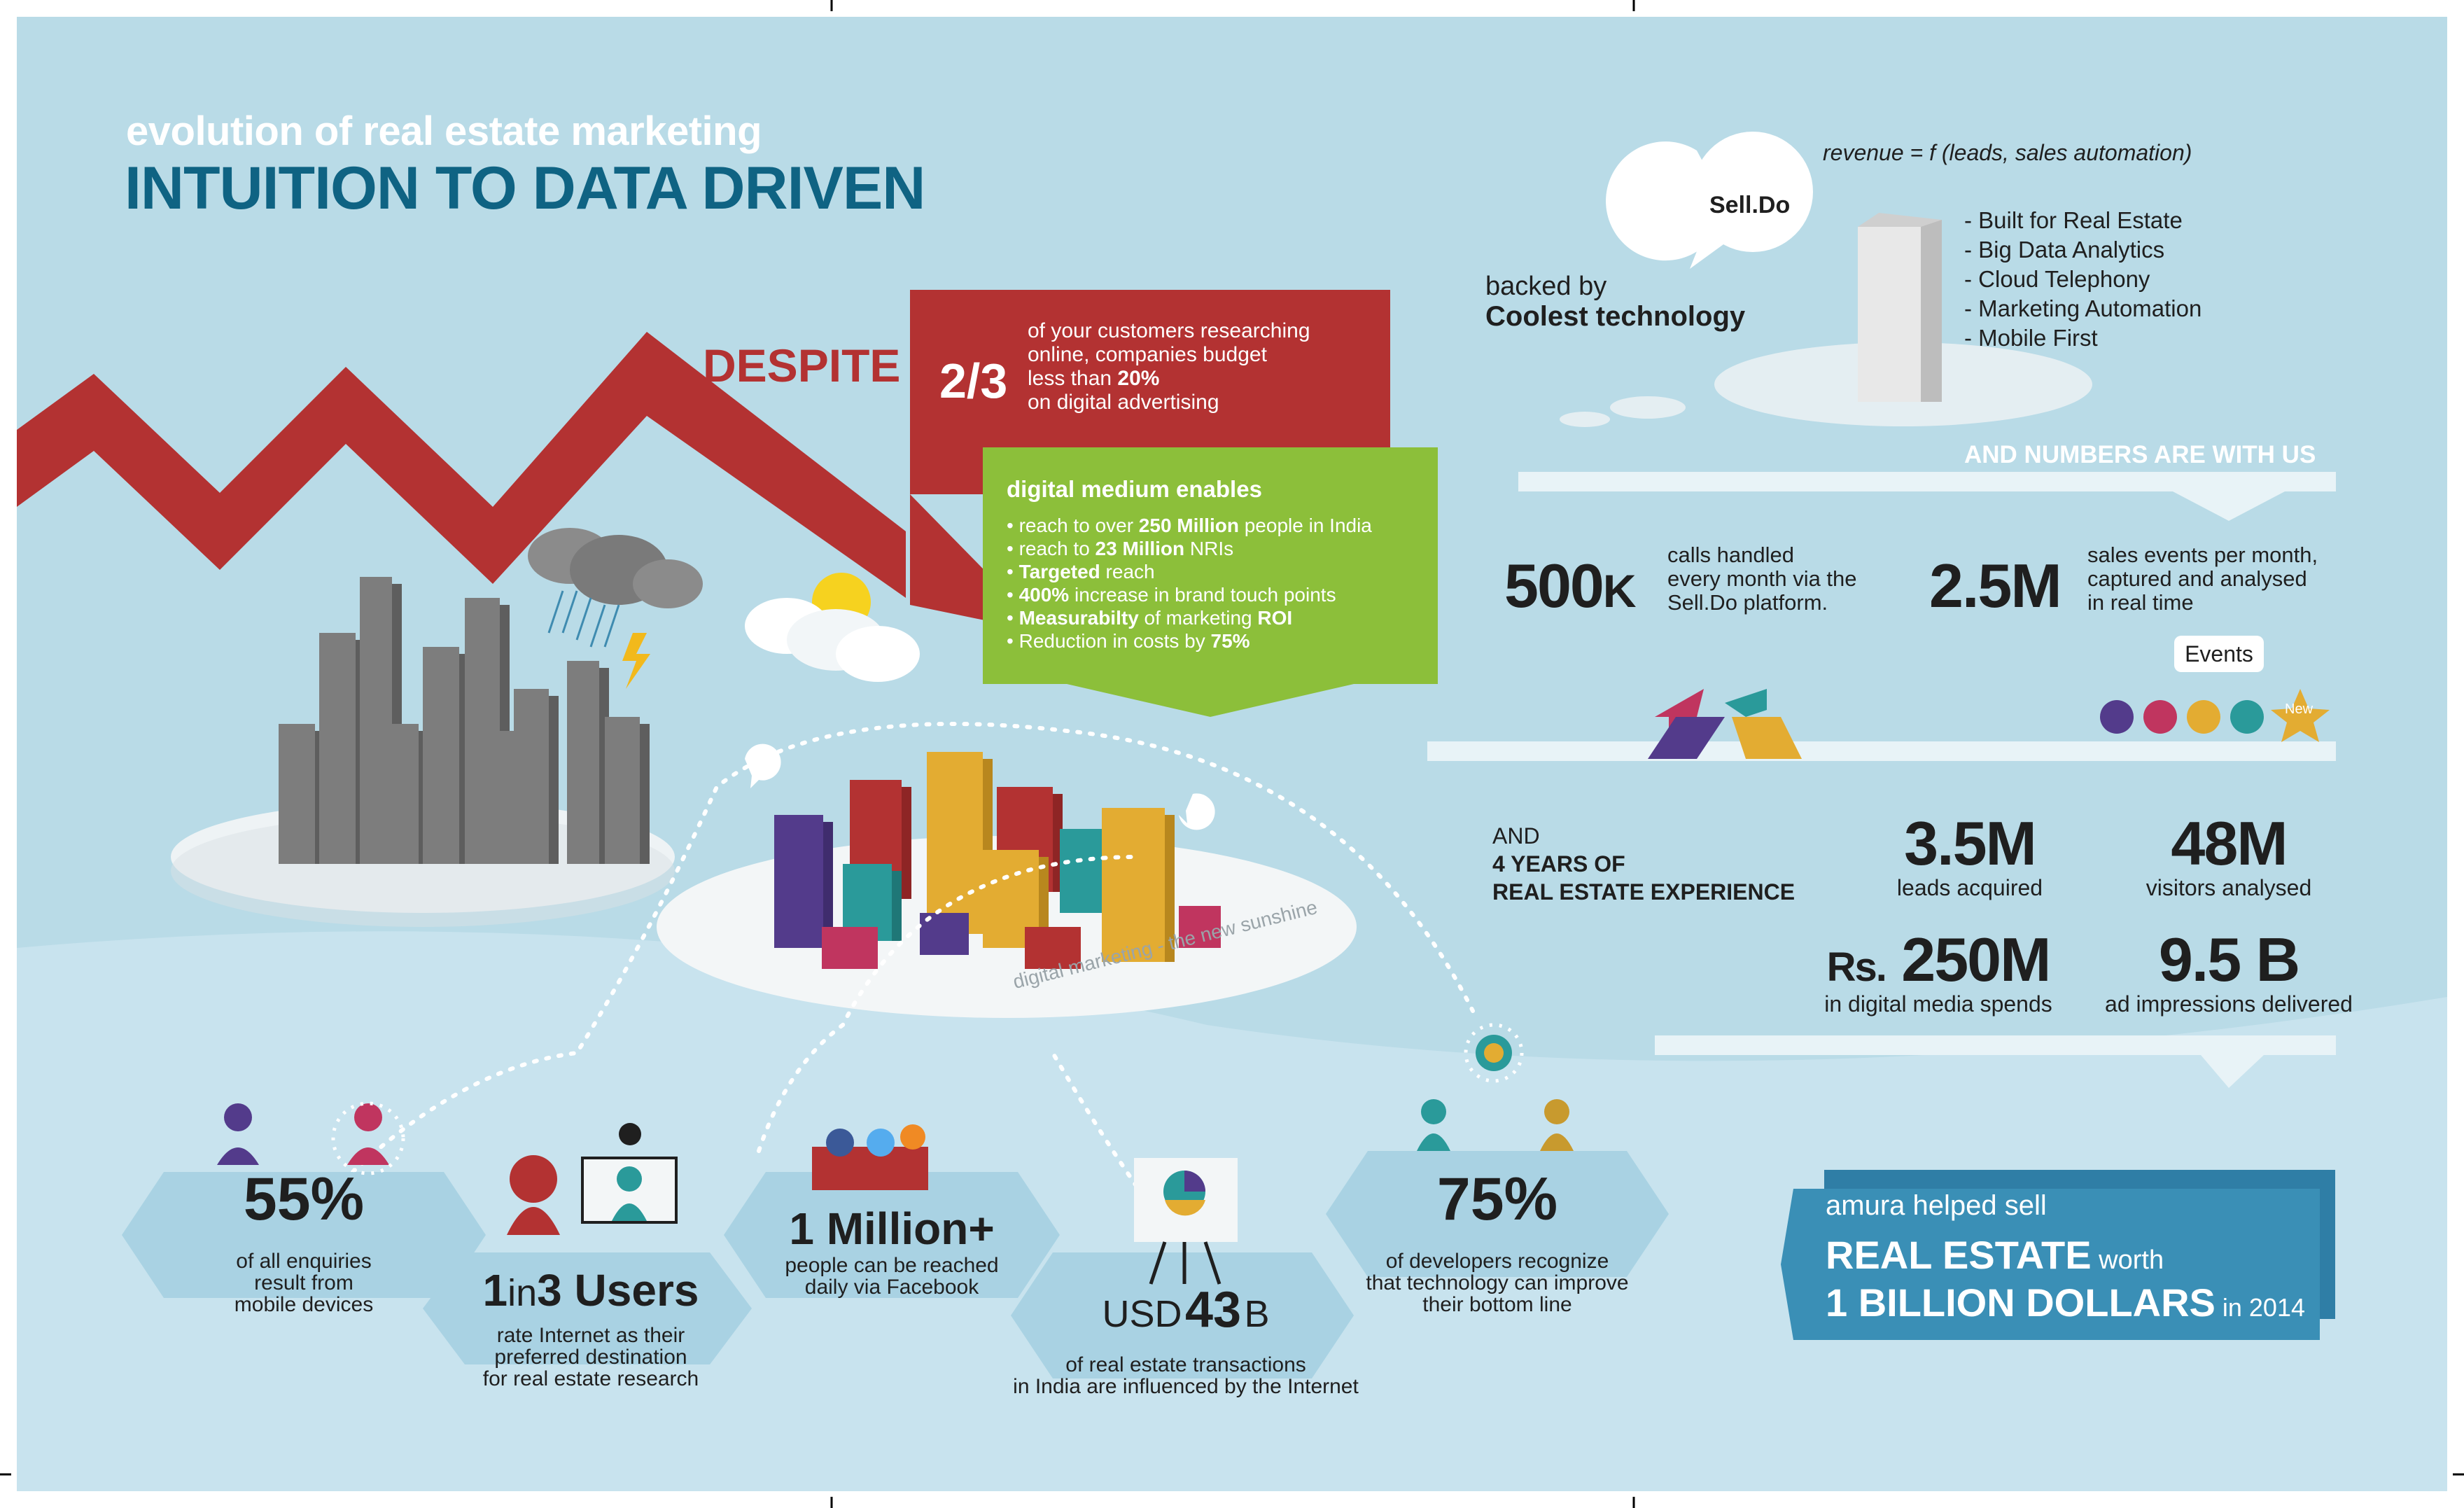 The width and height of the screenshot is (2464, 1508). What do you see at coordinates (1186, 1310) in the screenshot?
I see `usd-stat: USD 43 B` at bounding box center [1186, 1310].